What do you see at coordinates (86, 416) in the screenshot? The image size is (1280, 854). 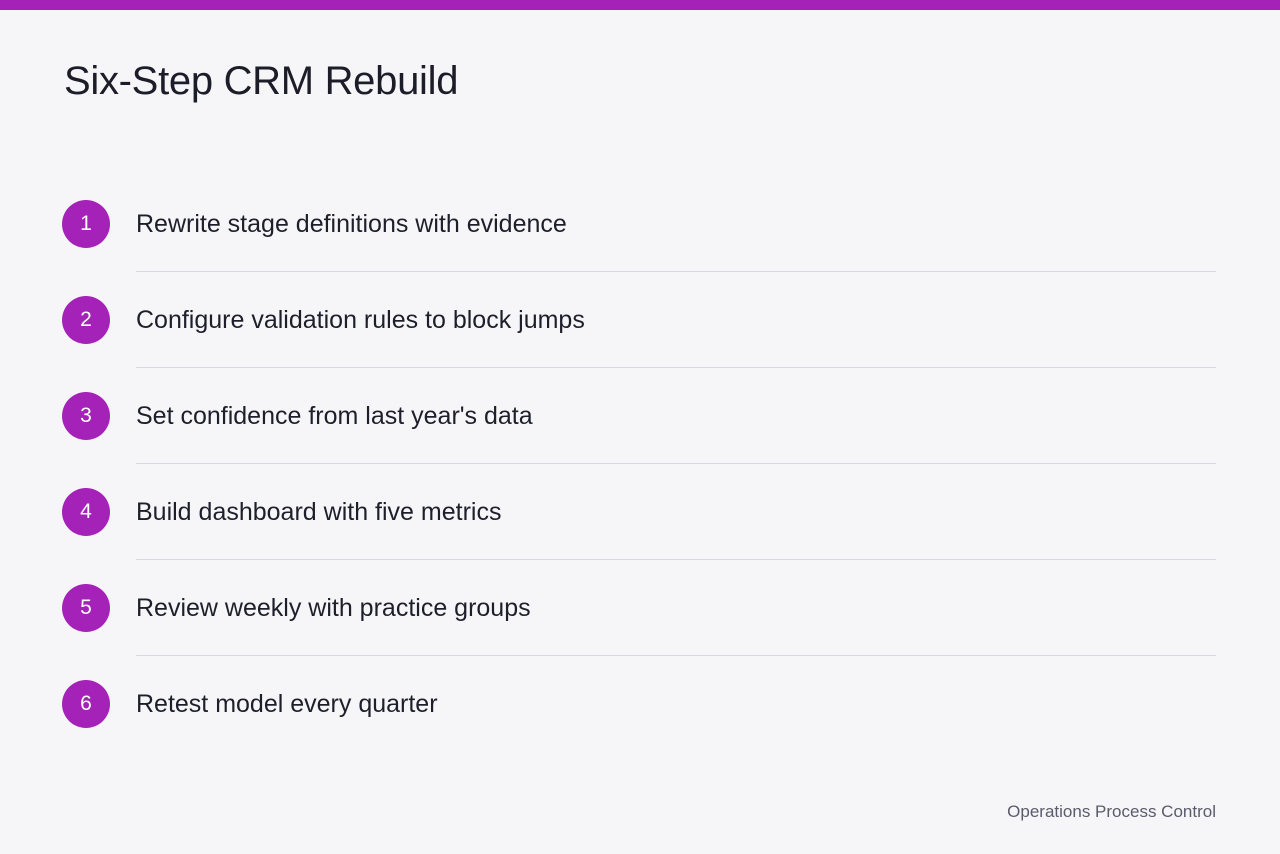 I see `step-number-badge: 3` at bounding box center [86, 416].